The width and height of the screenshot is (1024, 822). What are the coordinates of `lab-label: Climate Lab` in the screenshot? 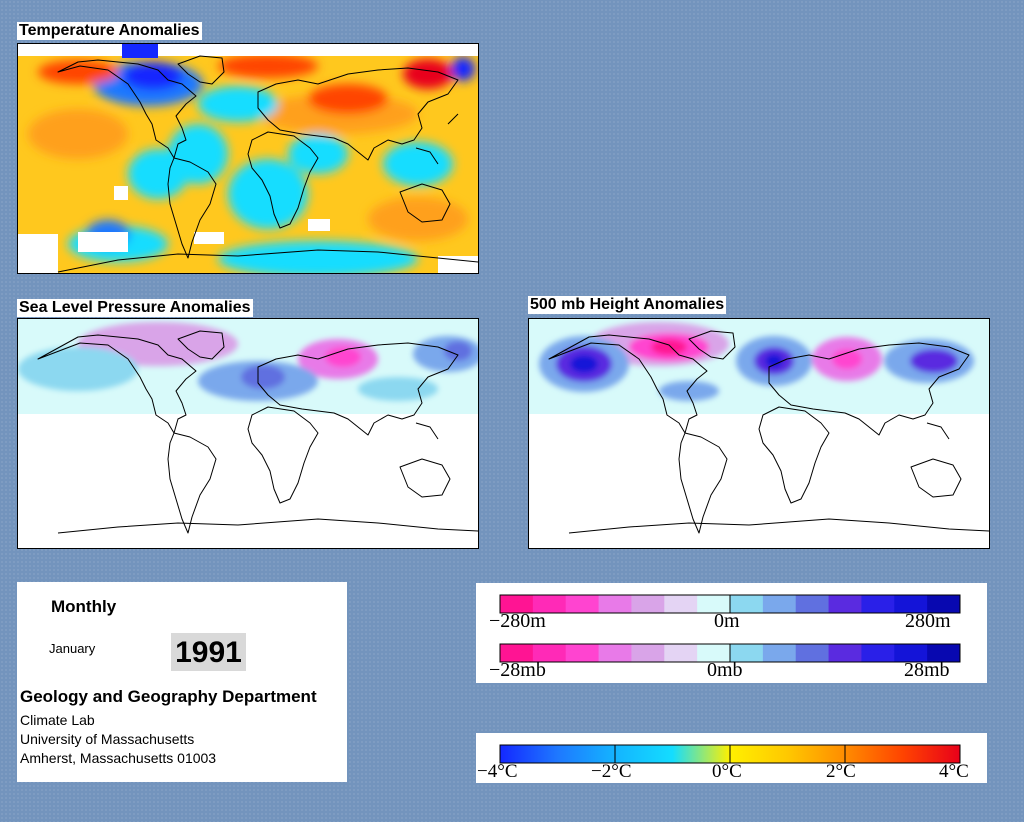 It's located at (57, 720).